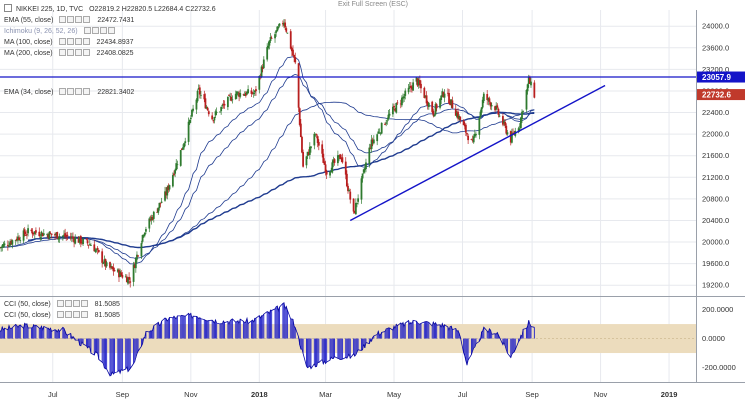 The height and width of the screenshot is (407, 745). What do you see at coordinates (715, 69) in the screenshot?
I see `price-tick-label: 23200.0` at bounding box center [715, 69].